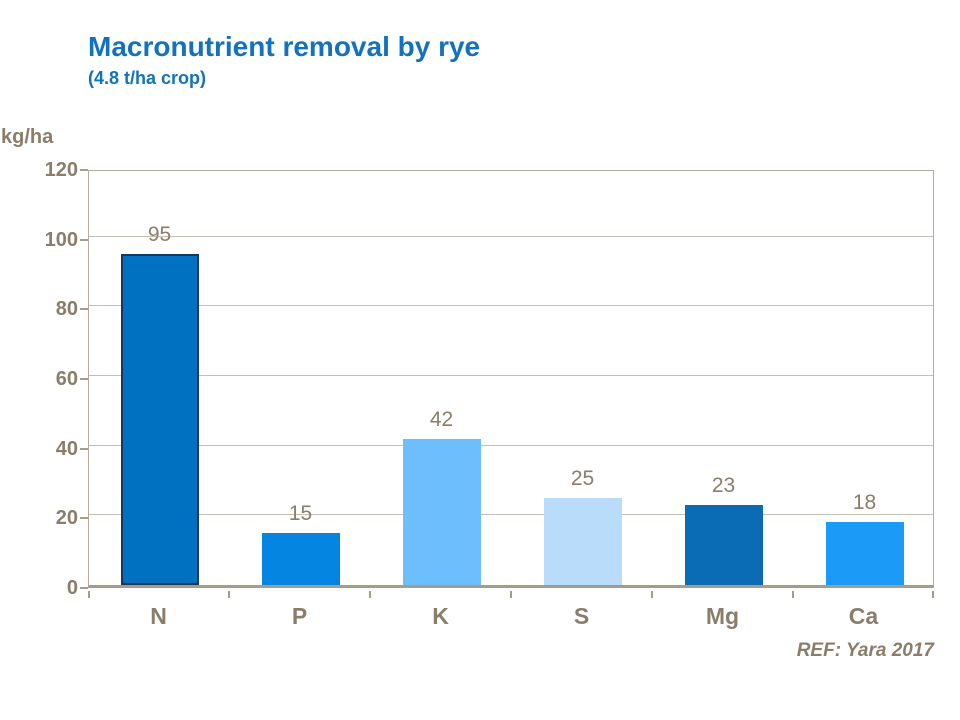 The width and height of the screenshot is (960, 720). What do you see at coordinates (159, 235) in the screenshot?
I see `bar-value-label-N: 95` at bounding box center [159, 235].